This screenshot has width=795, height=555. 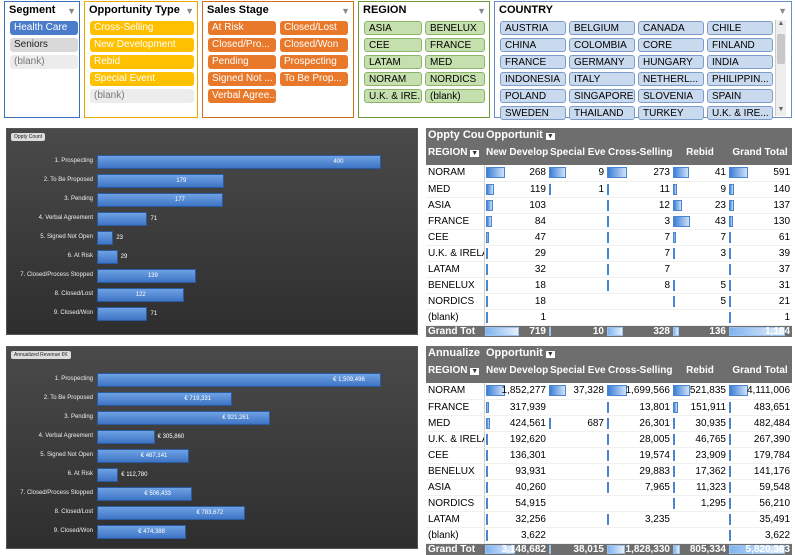 I want to click on value-cell: 40,260, so click(x=516, y=487).